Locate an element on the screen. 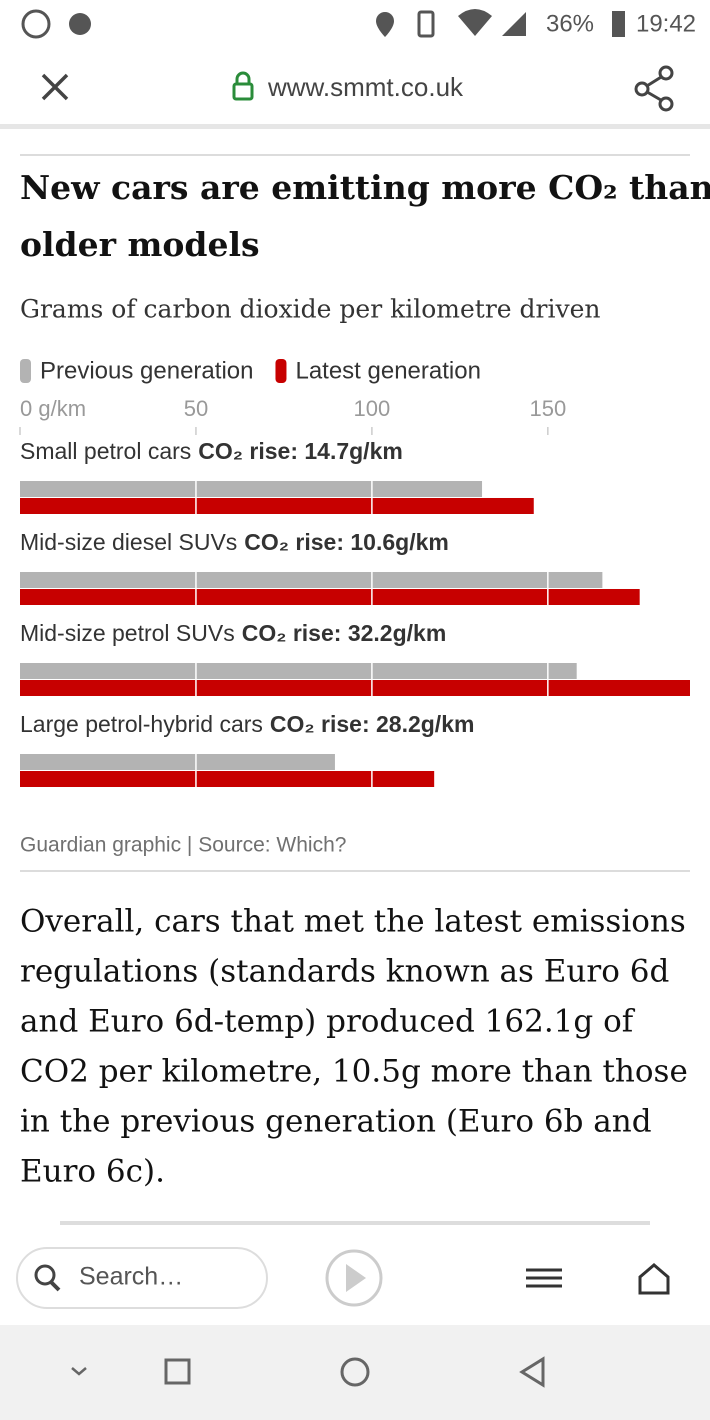 The width and height of the screenshot is (710, 1420). nav-collapse is located at coordinates (79, 1371).